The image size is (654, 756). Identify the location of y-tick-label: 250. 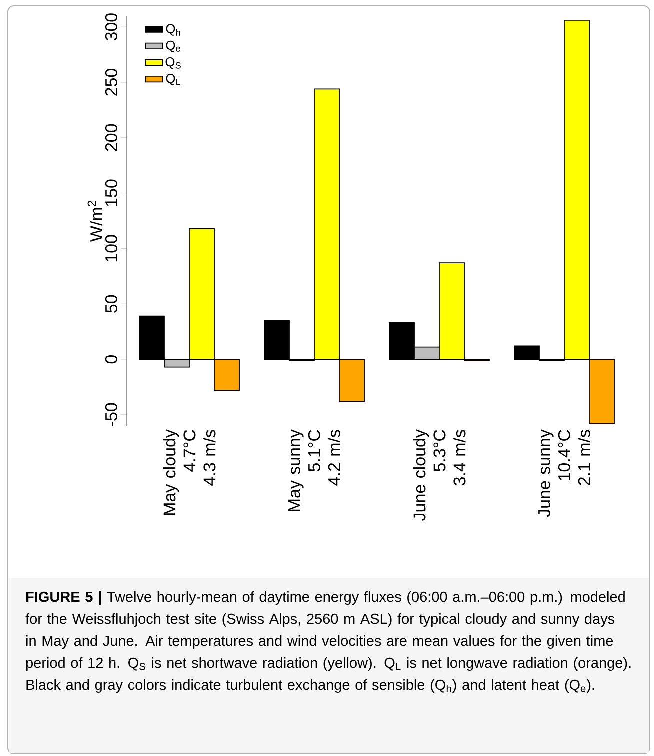
(111, 82).